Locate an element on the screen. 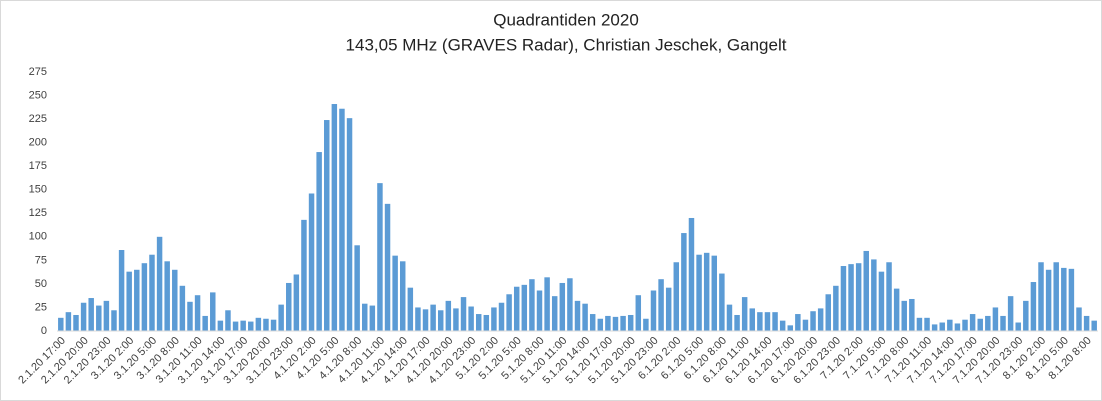 This screenshot has width=1102, height=401. y-tick-label: 50 is located at coordinates (41, 284).